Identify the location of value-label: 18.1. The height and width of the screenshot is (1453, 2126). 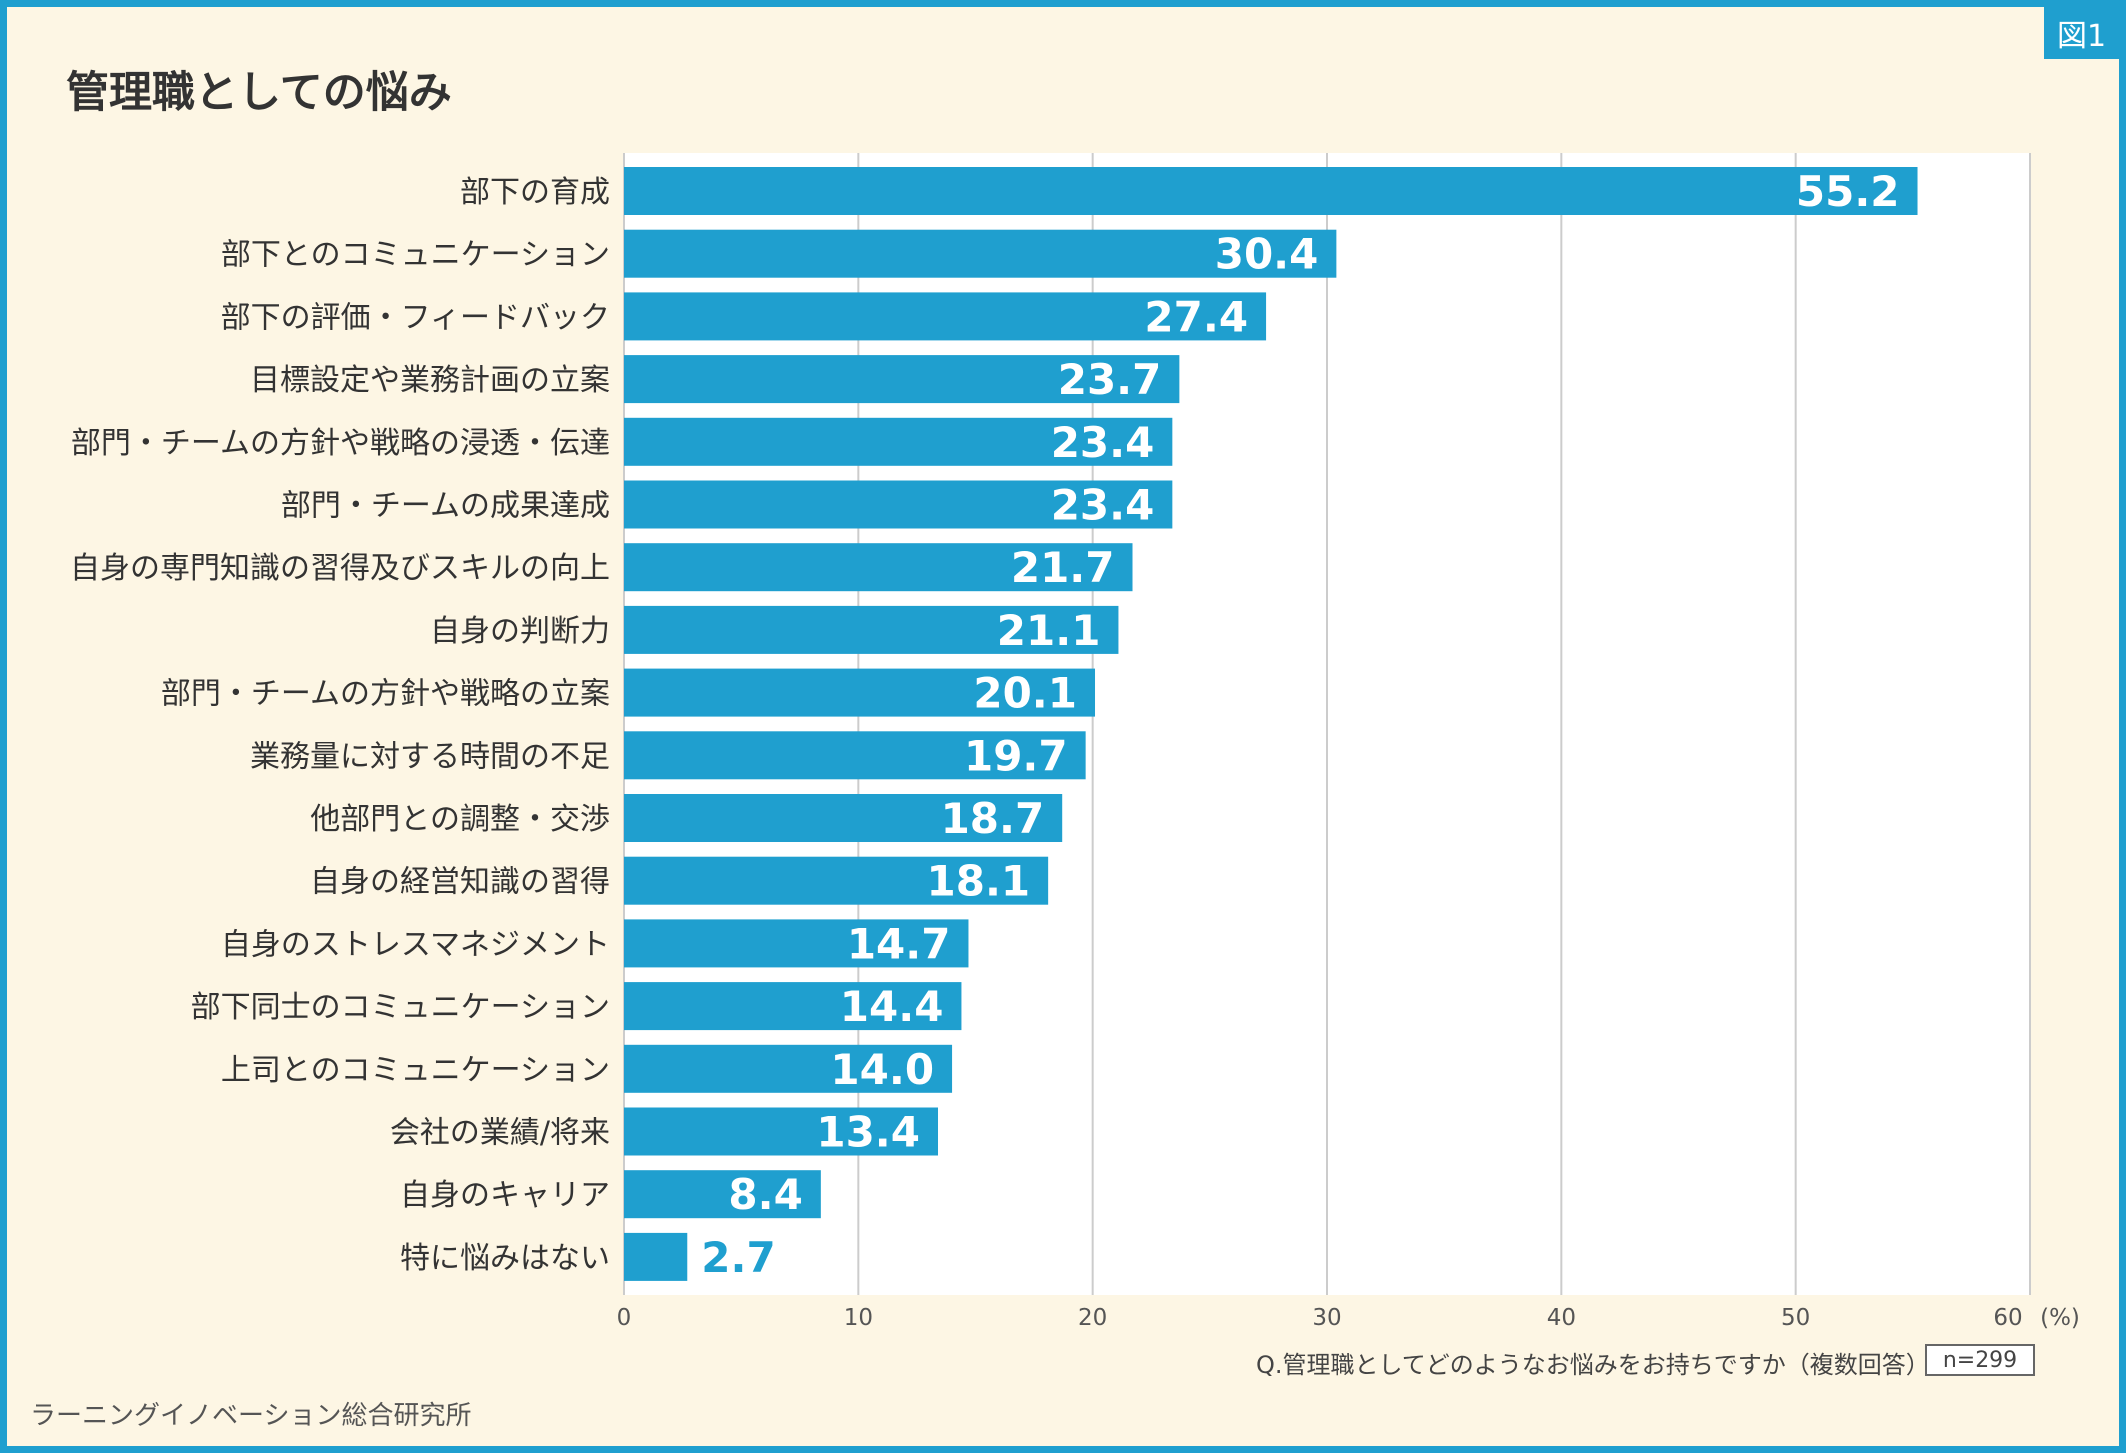
(979, 881).